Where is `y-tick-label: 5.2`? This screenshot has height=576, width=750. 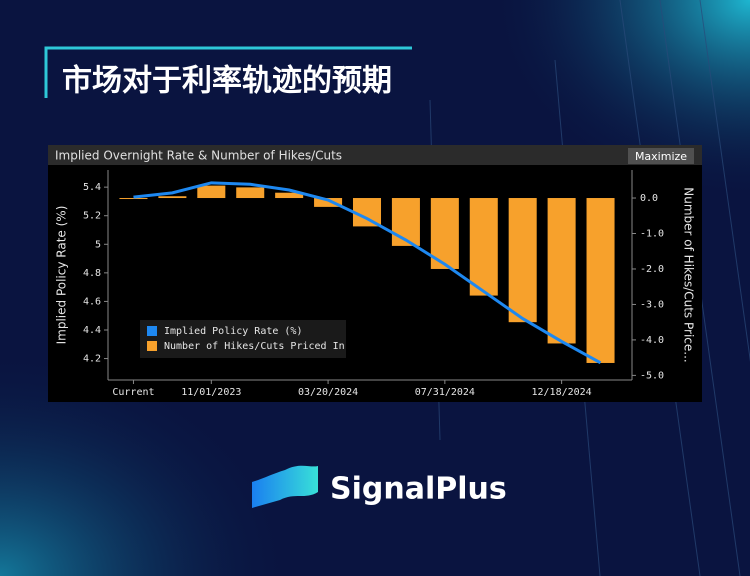 y-tick-label: 5.2 is located at coordinates (92, 216).